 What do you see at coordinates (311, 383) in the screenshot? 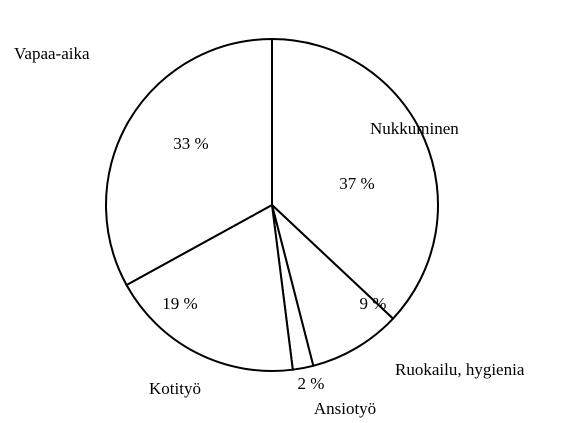
I see `value-label: 2 %` at bounding box center [311, 383].